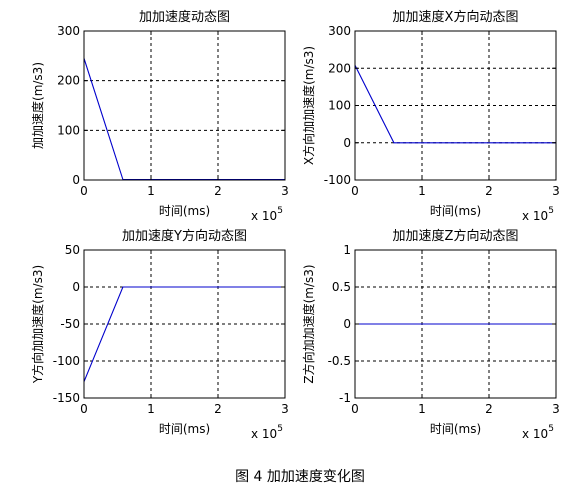 Image resolution: width=584 pixels, height=490 pixels. What do you see at coordinates (37, 324) in the screenshot?
I see `y-axis-label: Y方向加加速度(m/s3)` at bounding box center [37, 324].